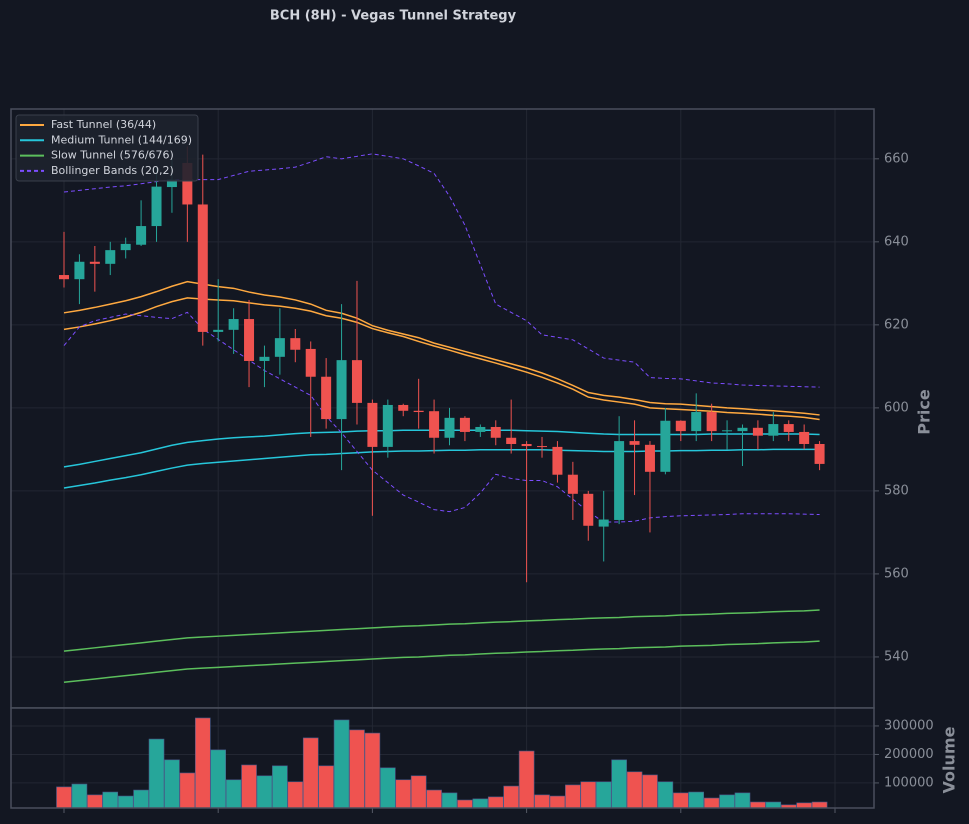 The width and height of the screenshot is (969, 824). I want to click on plot-border, so click(442, 758).